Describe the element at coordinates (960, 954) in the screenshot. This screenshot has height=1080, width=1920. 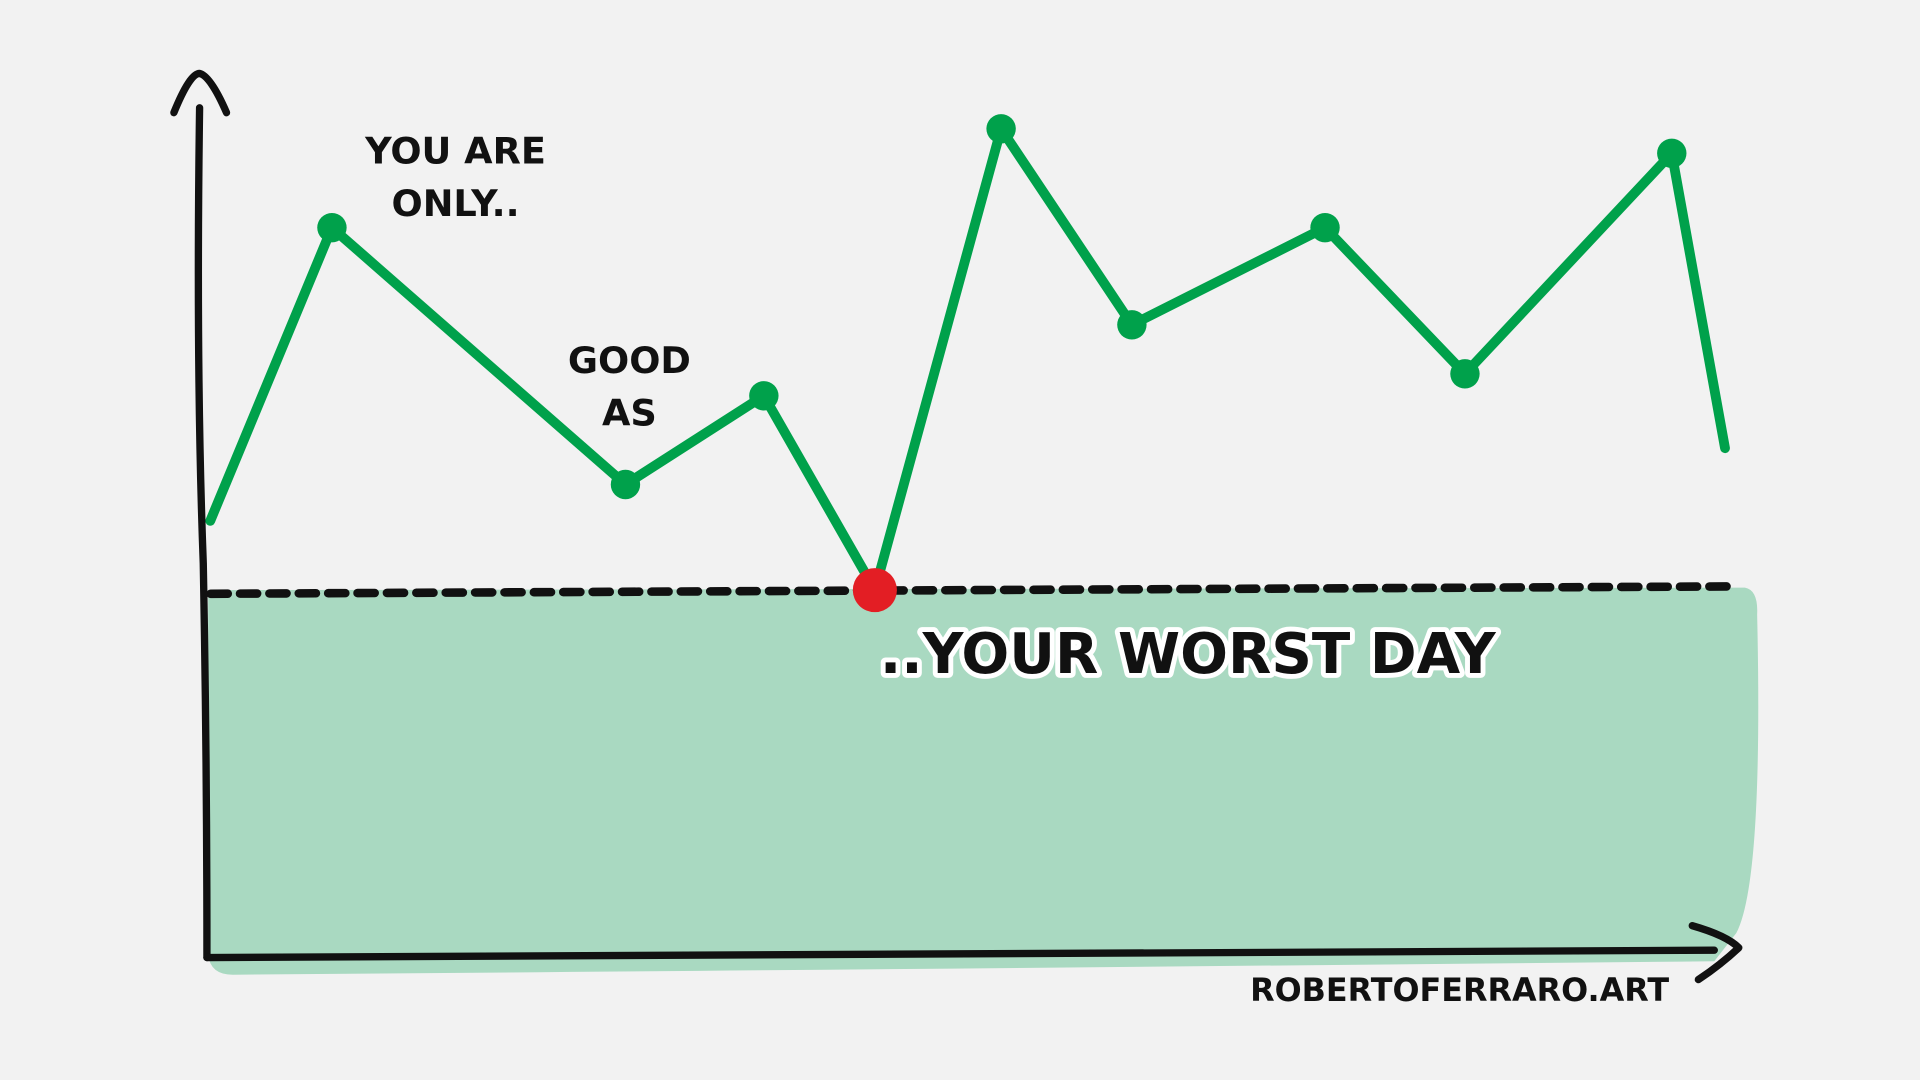
I see `x-axis` at that location.